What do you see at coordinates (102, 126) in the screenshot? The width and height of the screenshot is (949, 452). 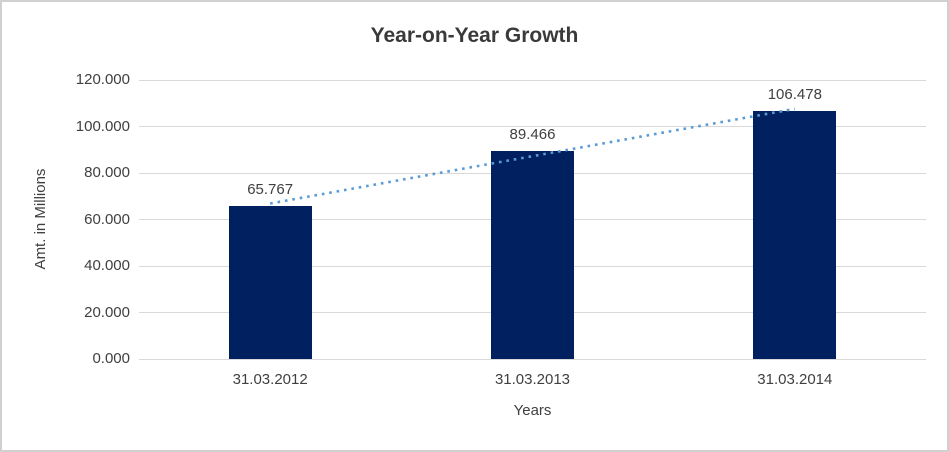 I see `y-tick-label: 100.000` at bounding box center [102, 126].